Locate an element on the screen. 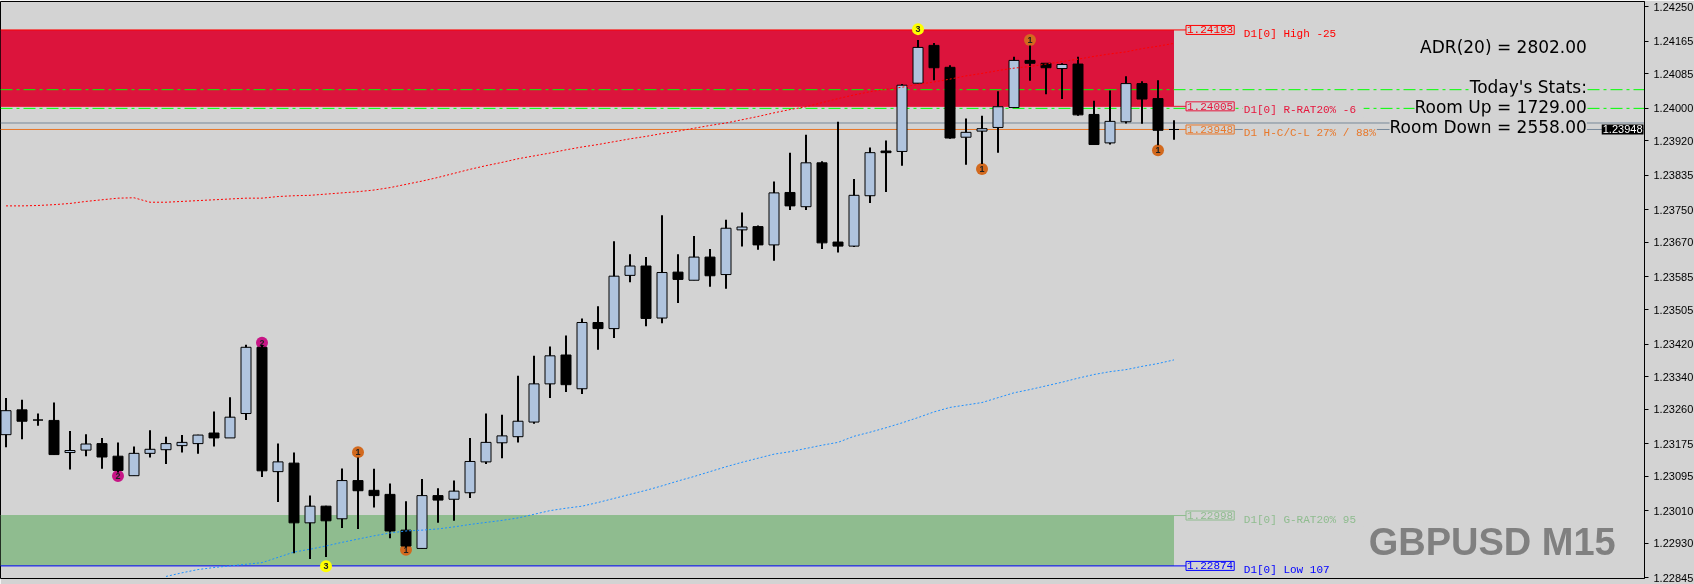 Image resolution: width=1694 pixels, height=584 pixels. y-tick-label: 1.23670 is located at coordinates (1673, 242).